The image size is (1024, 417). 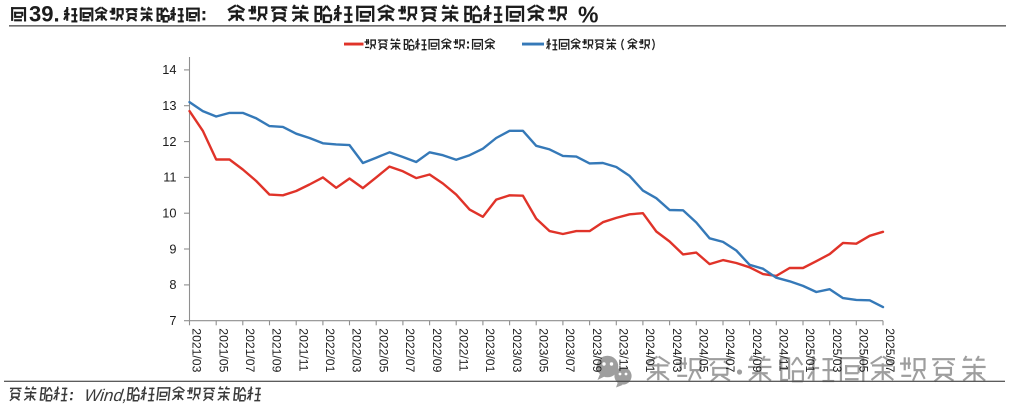 I want to click on svg-text: 2022/05, so click(x=383, y=350).